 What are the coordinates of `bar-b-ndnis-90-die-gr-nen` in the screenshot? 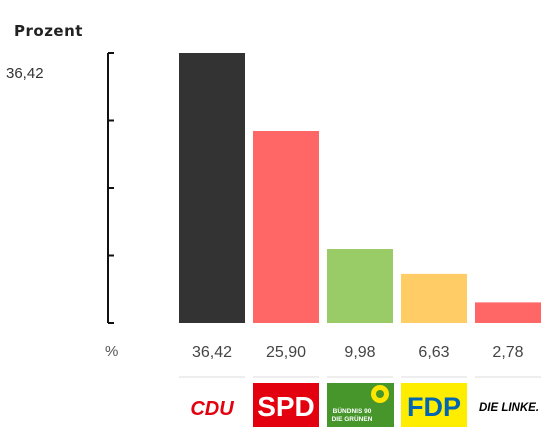 It's located at (360, 286).